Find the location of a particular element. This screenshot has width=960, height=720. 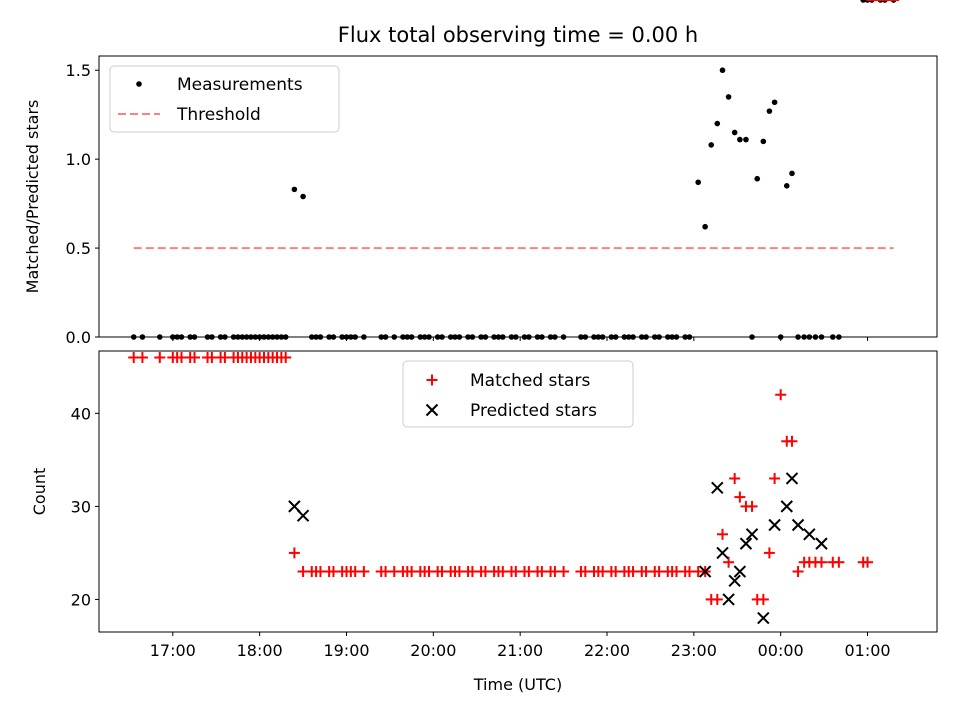

y-tick-label: 1.0 is located at coordinates (78, 159).